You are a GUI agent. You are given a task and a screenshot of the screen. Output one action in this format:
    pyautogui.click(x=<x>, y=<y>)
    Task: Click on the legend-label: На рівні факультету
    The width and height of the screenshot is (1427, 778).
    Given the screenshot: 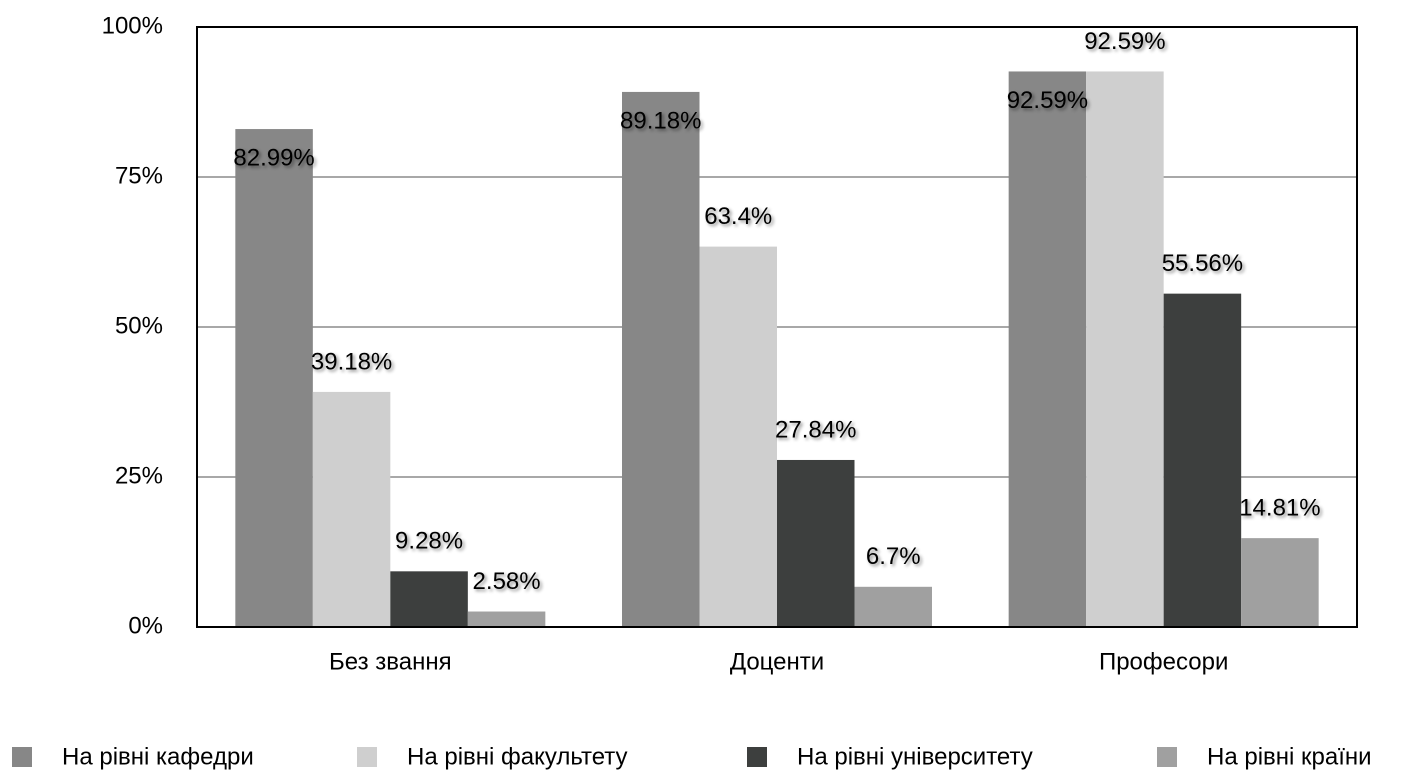 What is the action you would take?
    pyautogui.click(x=517, y=756)
    